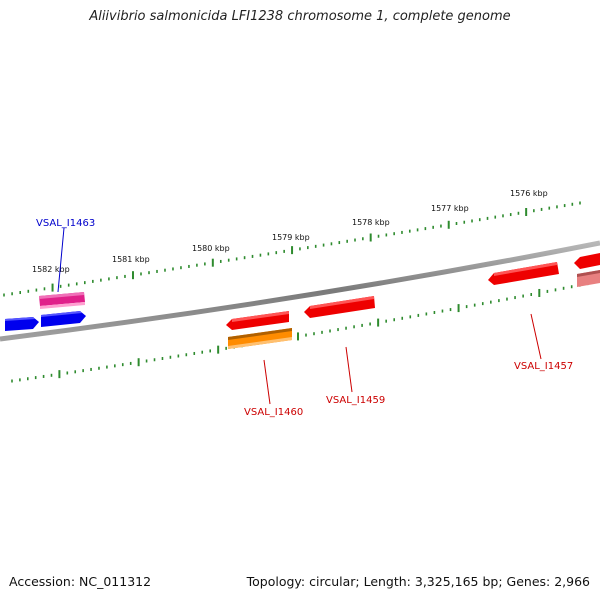 The width and height of the screenshot is (600, 600). Describe the element at coordinates (349, 369) in the screenshot. I see `leader-vsal-i1459` at that location.